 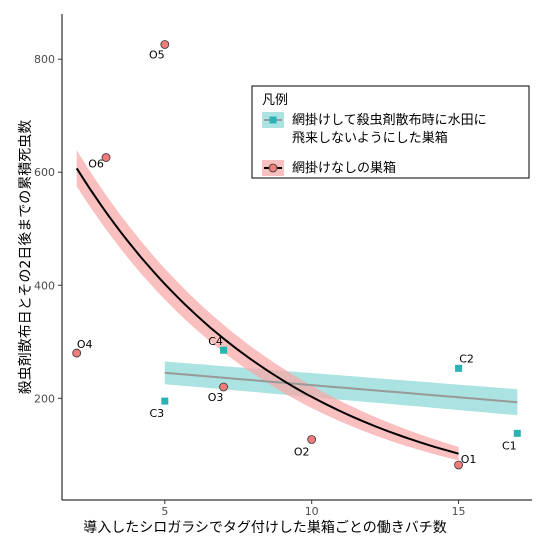 I want to click on x-tick-label: 15, so click(x=459, y=511).